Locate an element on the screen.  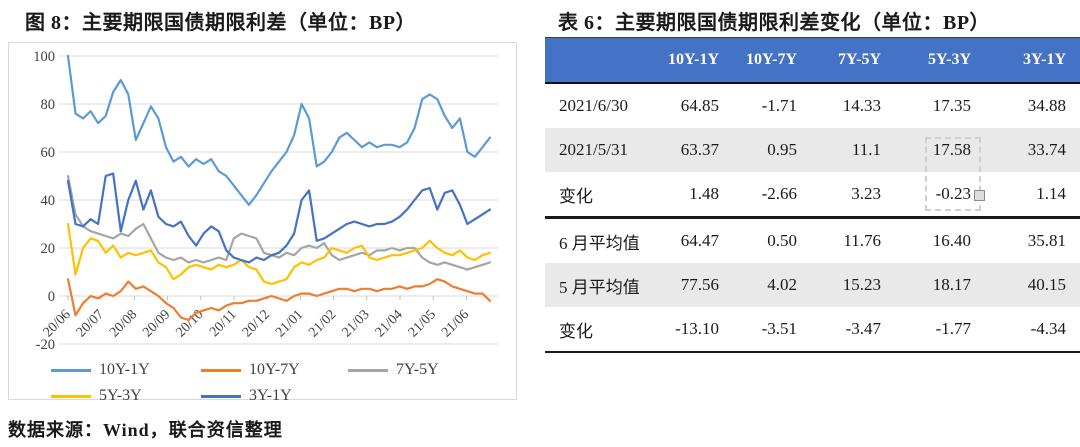
y-axis-label: 40 is located at coordinates (48, 201).